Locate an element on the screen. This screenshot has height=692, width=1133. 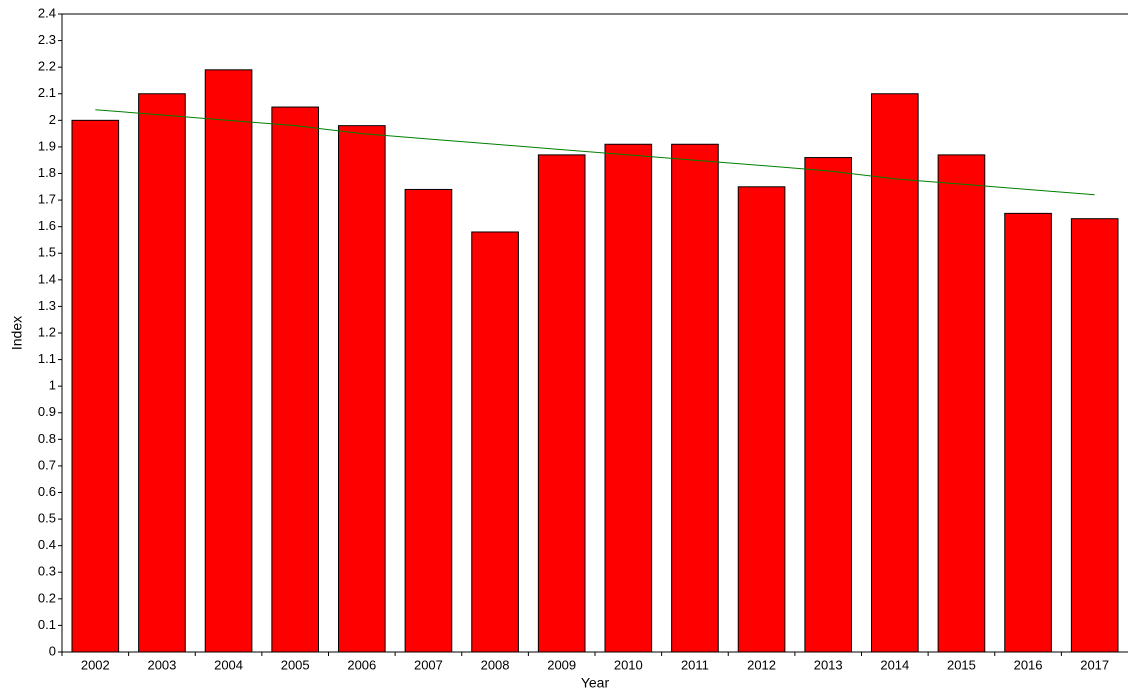
y-tick-label: 1.8 is located at coordinates (47, 172).